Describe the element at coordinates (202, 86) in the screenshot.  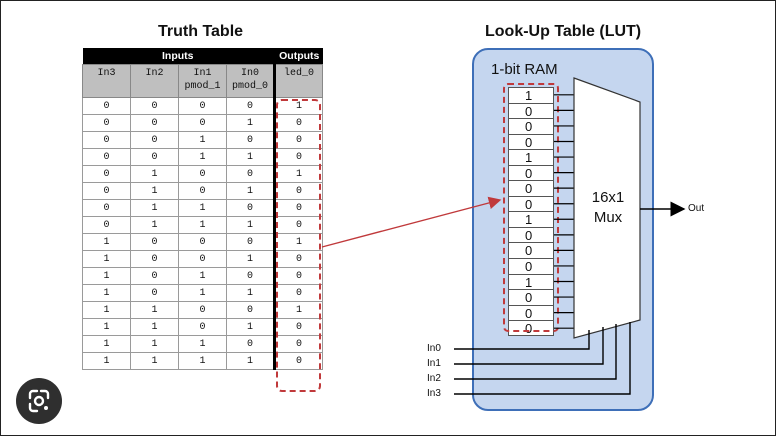
I see `column-header-line2: pmod_1` at that location.